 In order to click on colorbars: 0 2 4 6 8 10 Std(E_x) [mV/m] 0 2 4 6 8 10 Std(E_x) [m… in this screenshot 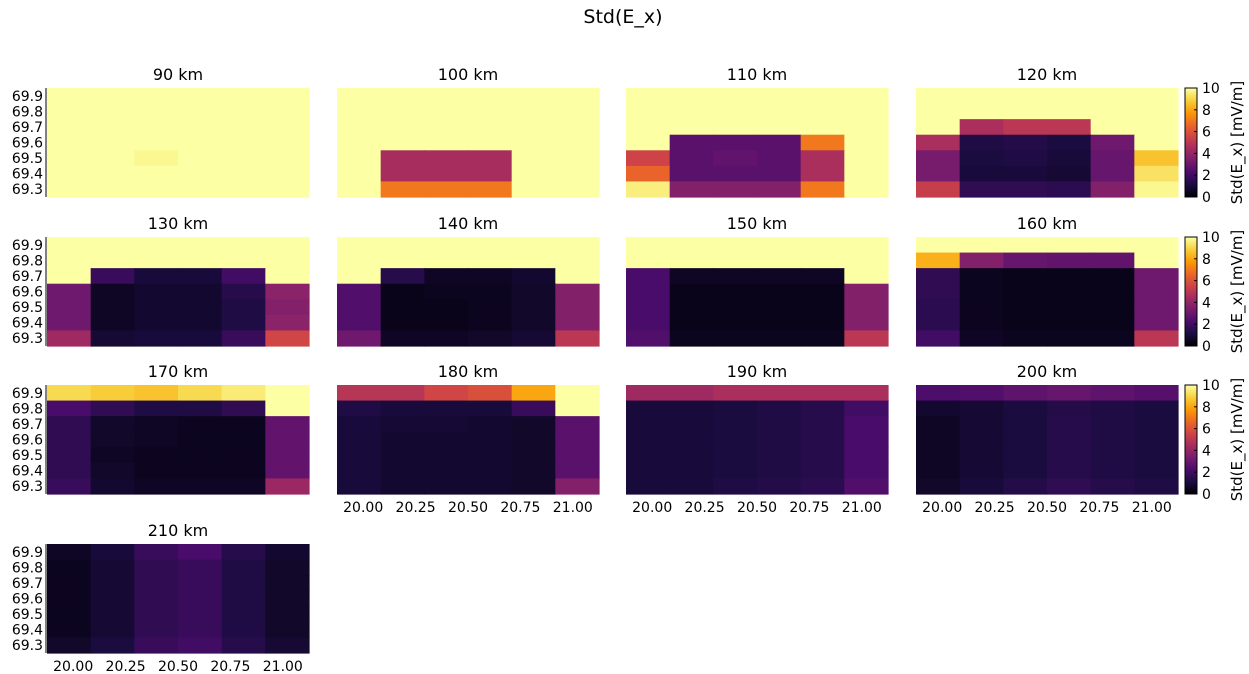, I will do `click(1215, 292)`.